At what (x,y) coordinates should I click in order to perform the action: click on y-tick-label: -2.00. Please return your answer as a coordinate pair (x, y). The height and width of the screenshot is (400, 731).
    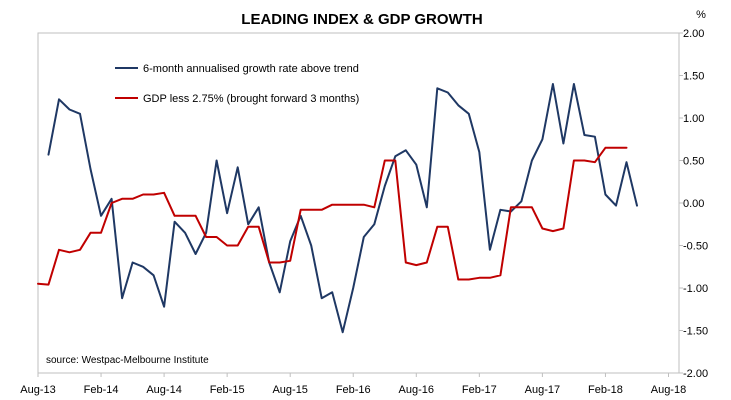
    Looking at the image, I should click on (695, 374).